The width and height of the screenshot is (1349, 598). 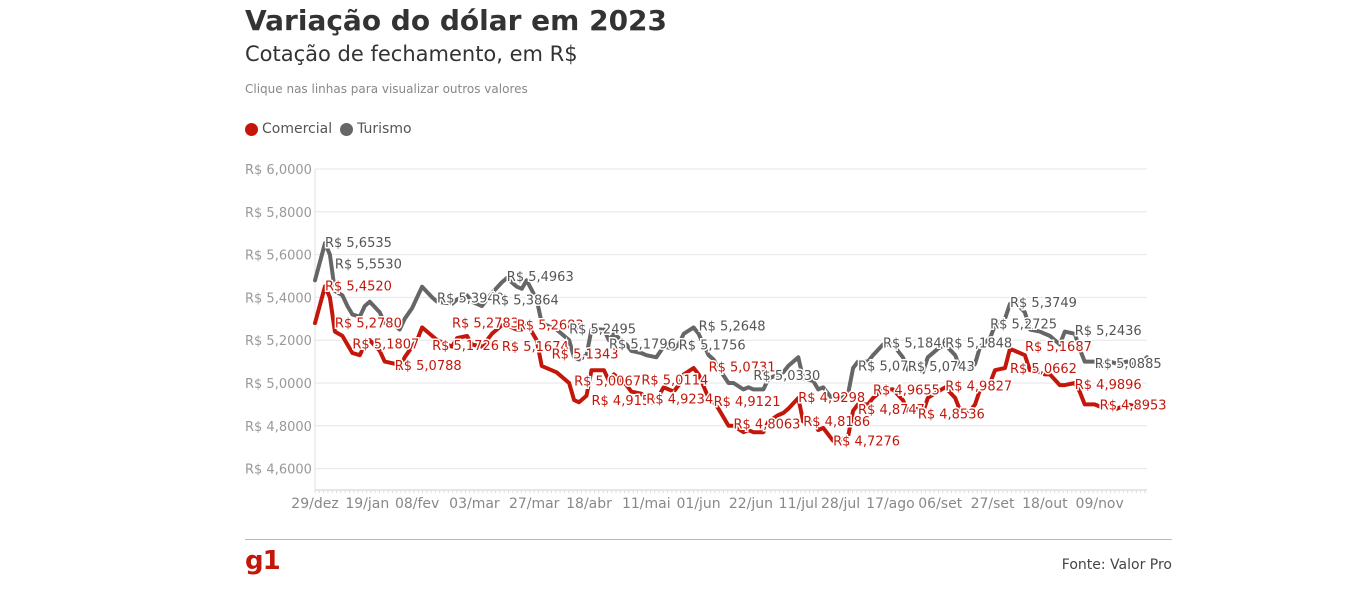 I want to click on x-tick-label: 01/jun, so click(x=699, y=504).